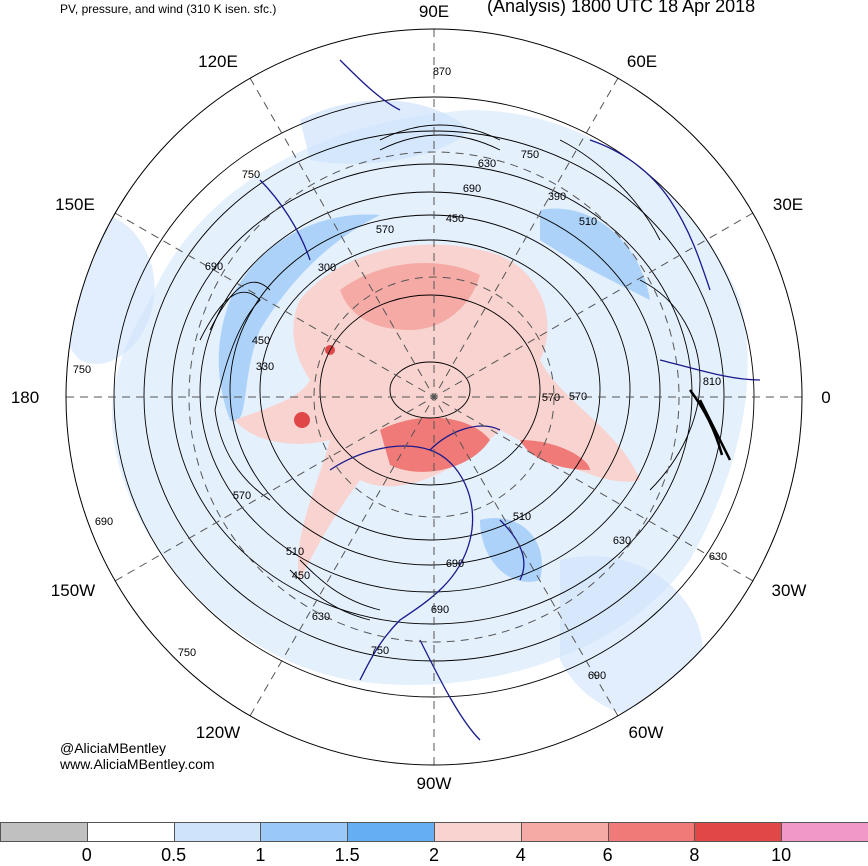 The image size is (868, 866). I want to click on colorbar-tick-label: 1.5, so click(347, 855).